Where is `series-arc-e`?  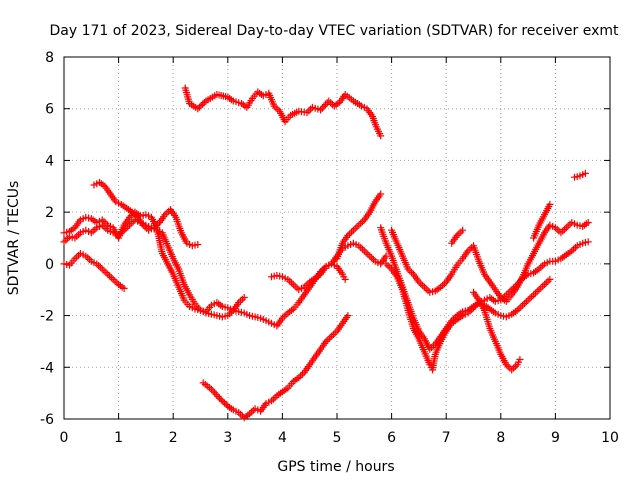
series-arc-e is located at coordinates (308, 277).